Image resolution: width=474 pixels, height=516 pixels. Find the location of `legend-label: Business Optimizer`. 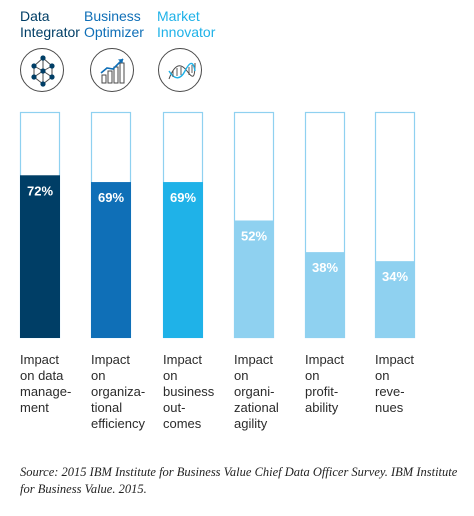

legend-label: Business Optimizer is located at coordinates (114, 24).